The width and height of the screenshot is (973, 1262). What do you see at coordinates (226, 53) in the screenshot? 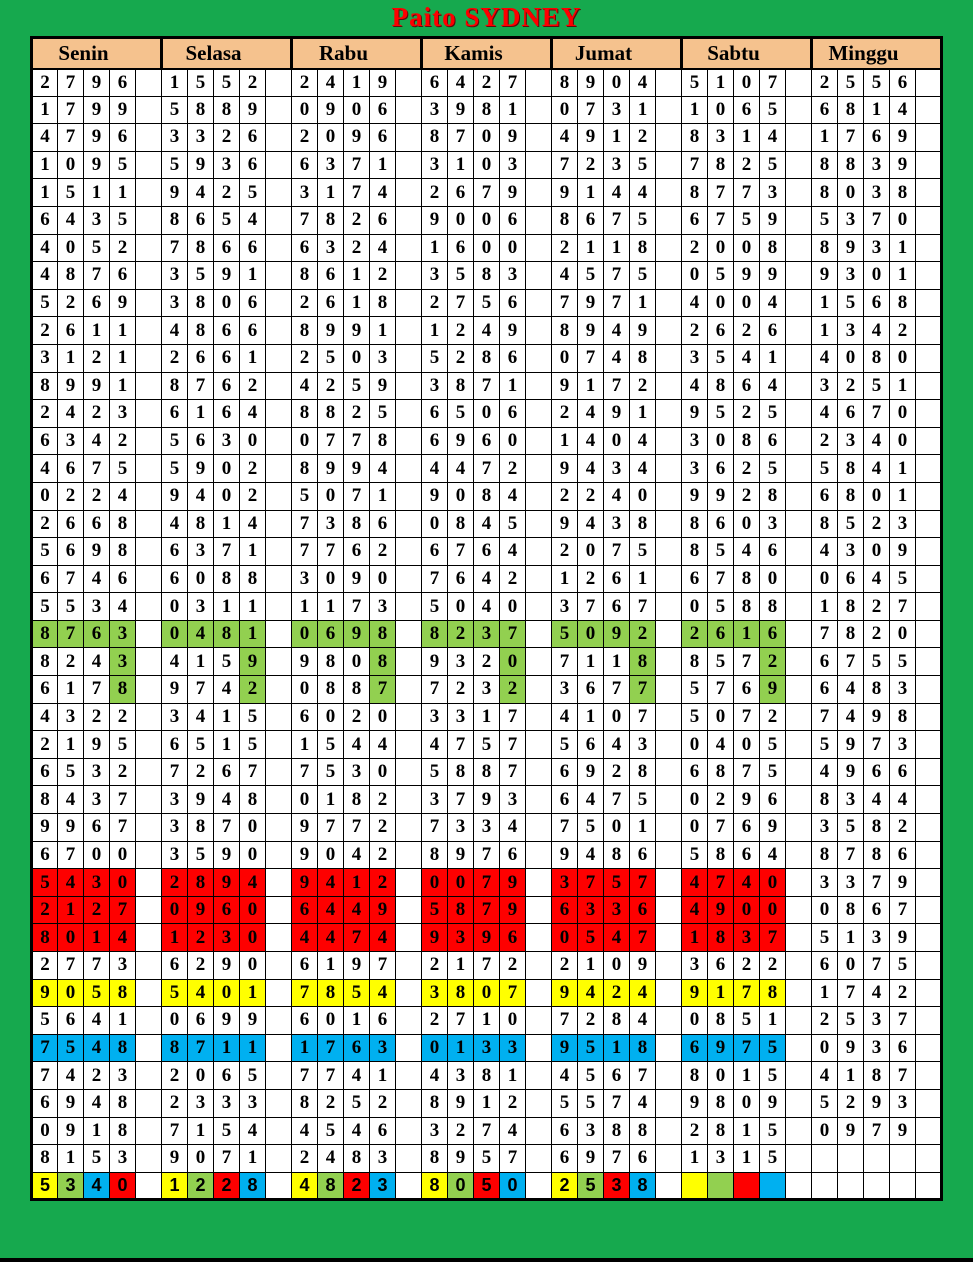
I see `day-header-selasa: Selasa` at bounding box center [226, 53].